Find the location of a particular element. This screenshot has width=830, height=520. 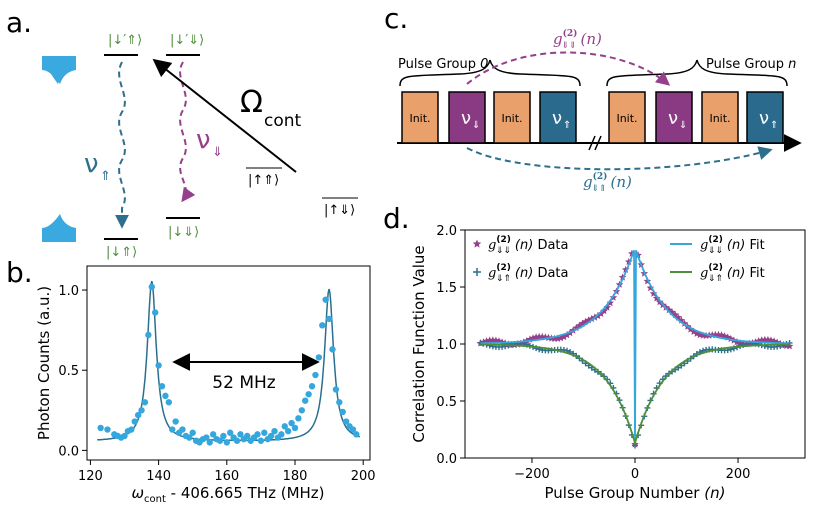

ket-bottom-right: |↓⇓⟩ is located at coordinates (183, 232).